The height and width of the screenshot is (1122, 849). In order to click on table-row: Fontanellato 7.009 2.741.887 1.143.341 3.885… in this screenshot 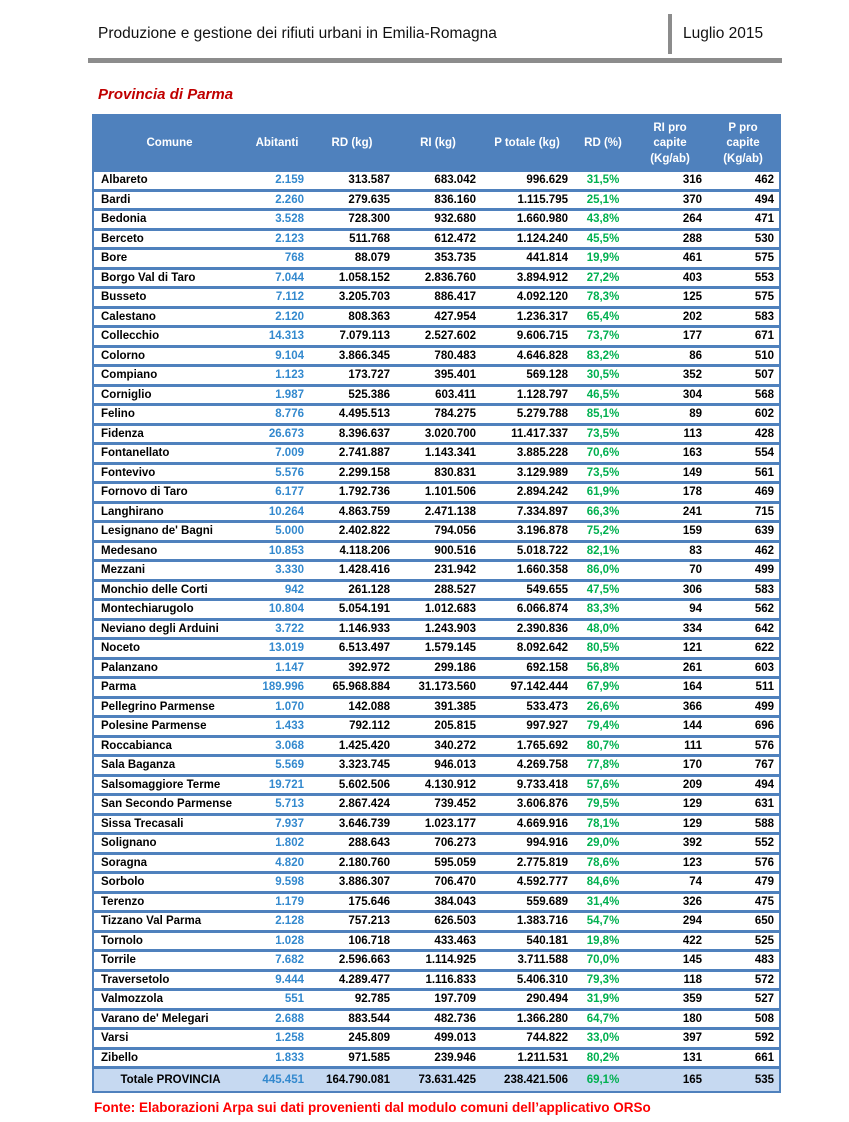, I will do `click(436, 454)`.